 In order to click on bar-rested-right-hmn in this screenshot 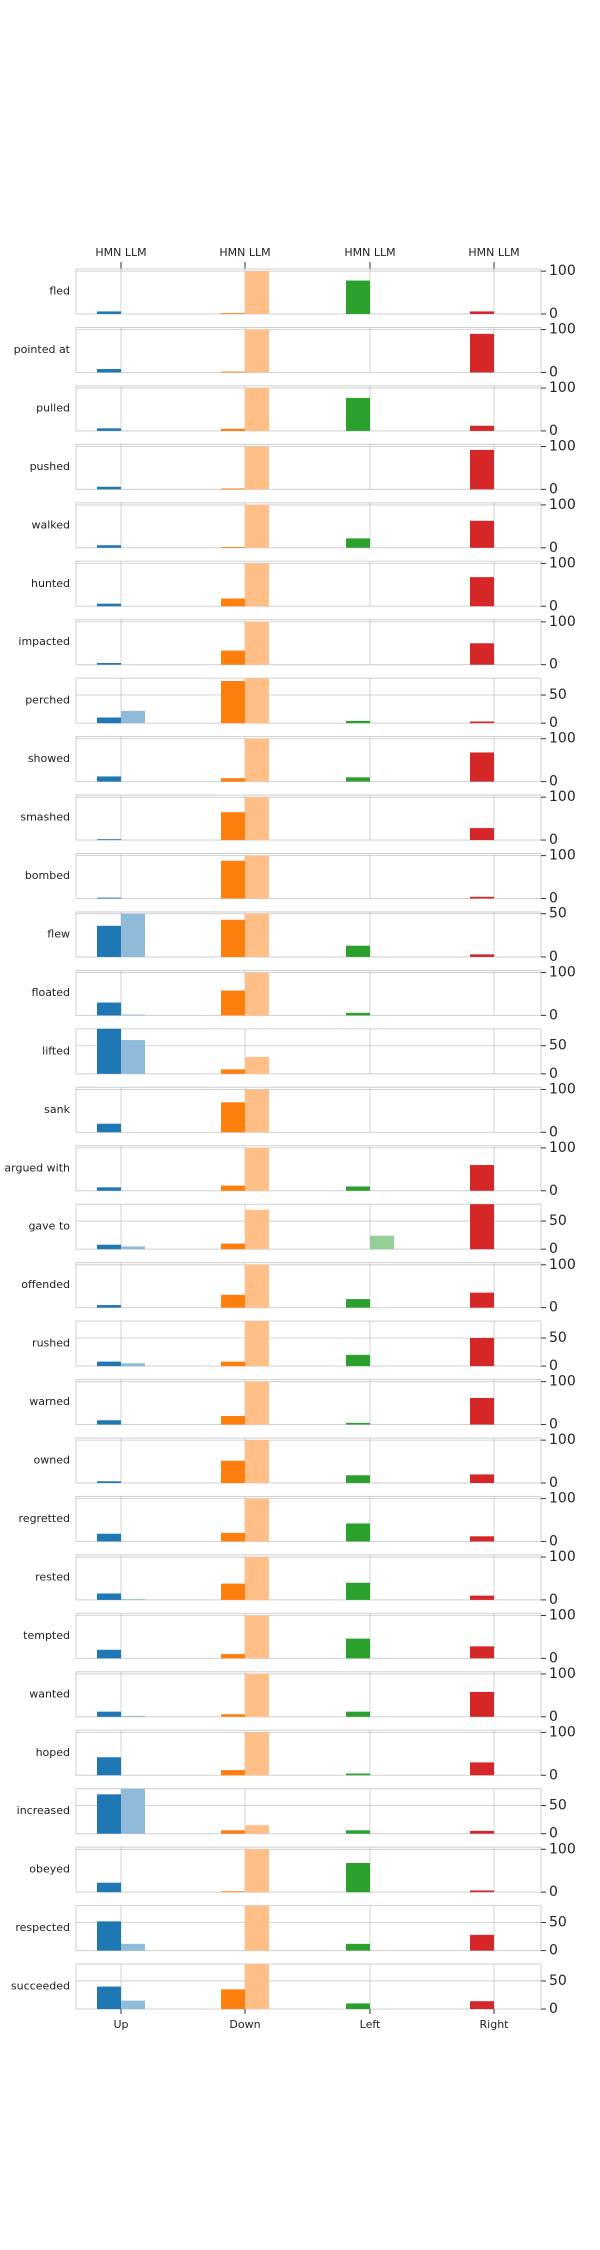, I will do `click(482, 1597)`.